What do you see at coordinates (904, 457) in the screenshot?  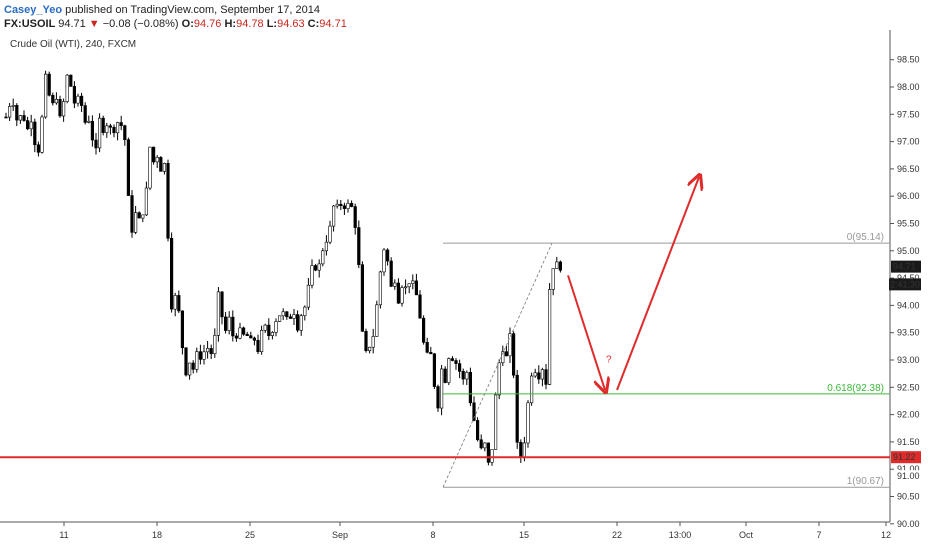 I see `support-badge: 91.22` at bounding box center [904, 457].